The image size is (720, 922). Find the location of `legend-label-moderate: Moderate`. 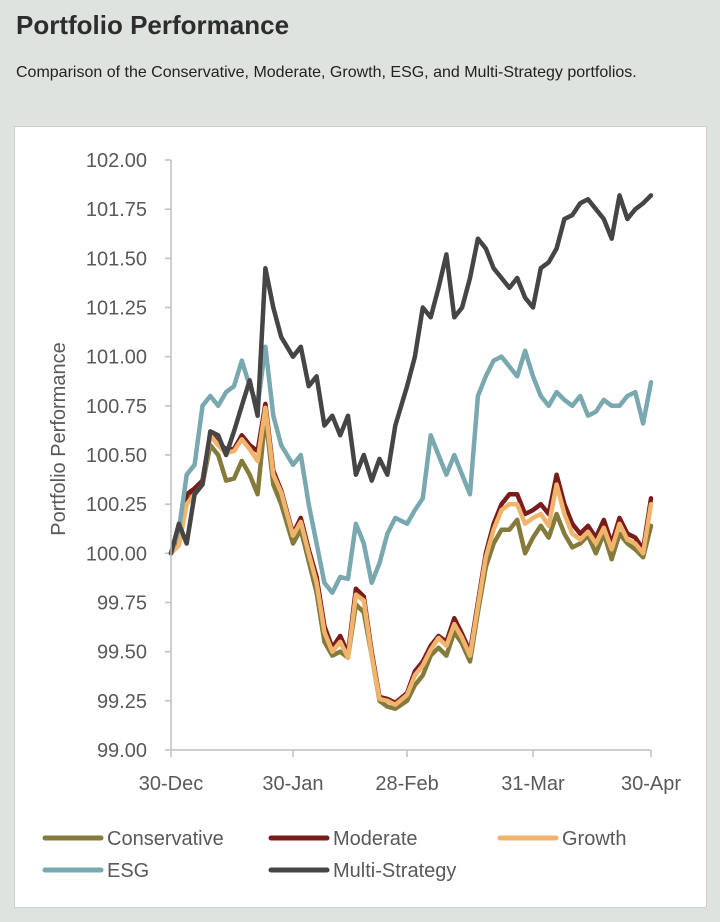

legend-label-moderate: Moderate is located at coordinates (375, 839).